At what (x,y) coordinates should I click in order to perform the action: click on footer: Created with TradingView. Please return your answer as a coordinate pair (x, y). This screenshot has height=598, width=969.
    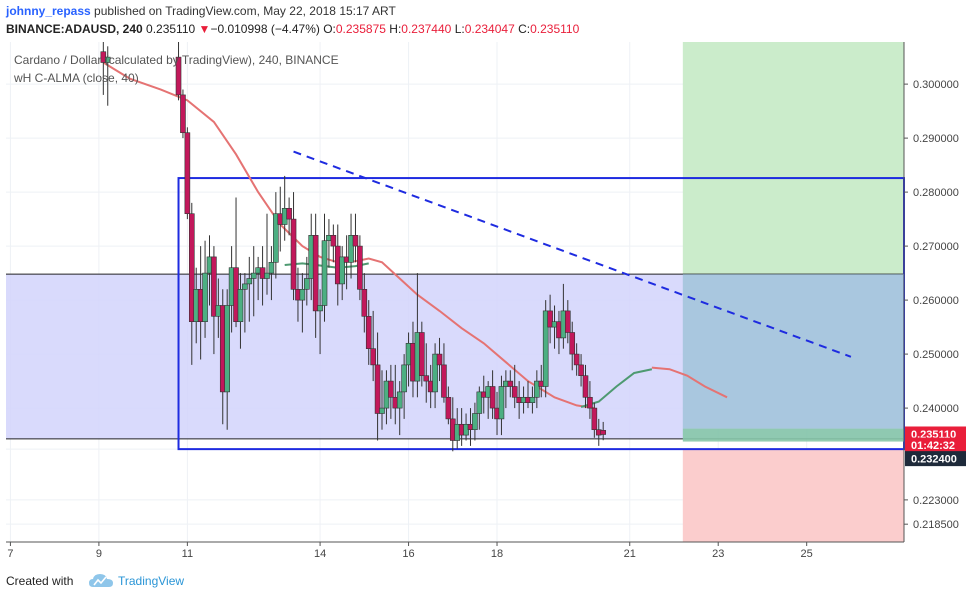
    Looking at the image, I should click on (484, 582).